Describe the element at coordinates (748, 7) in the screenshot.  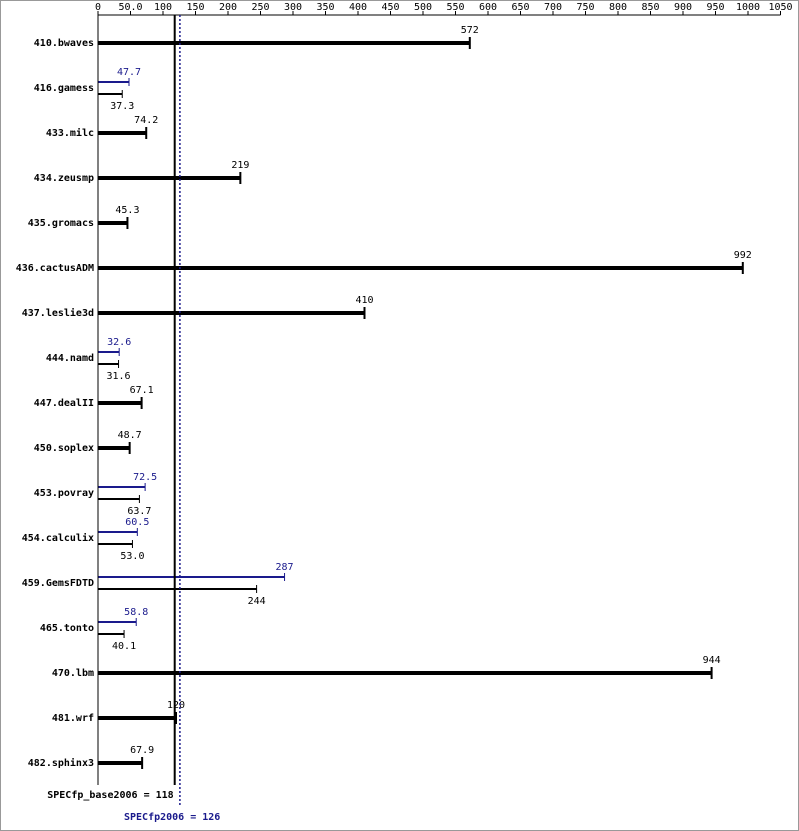
I see `x-tick-label: 1000` at that location.